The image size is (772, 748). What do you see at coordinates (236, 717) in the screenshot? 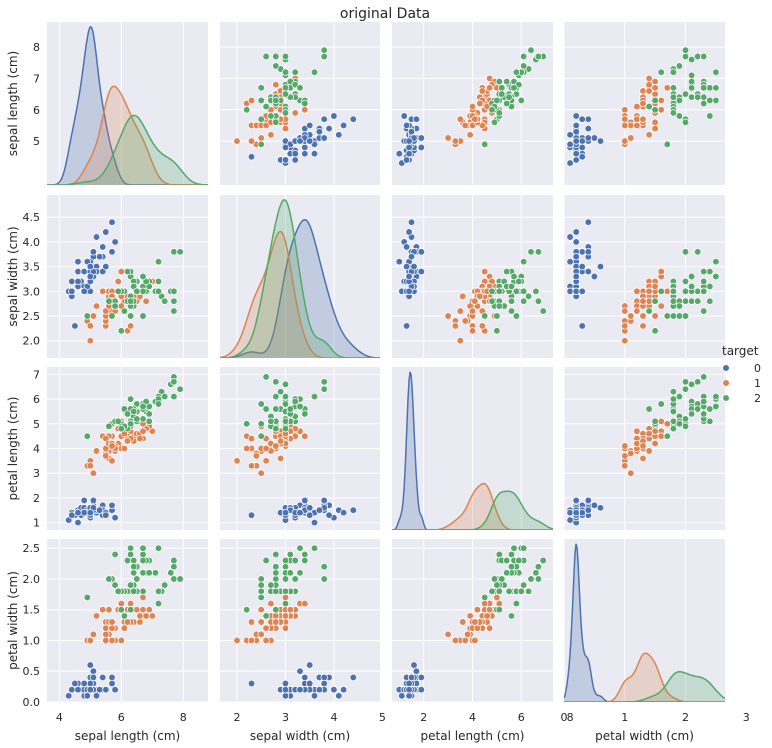
I see `x-tick-label: 2` at bounding box center [236, 717].